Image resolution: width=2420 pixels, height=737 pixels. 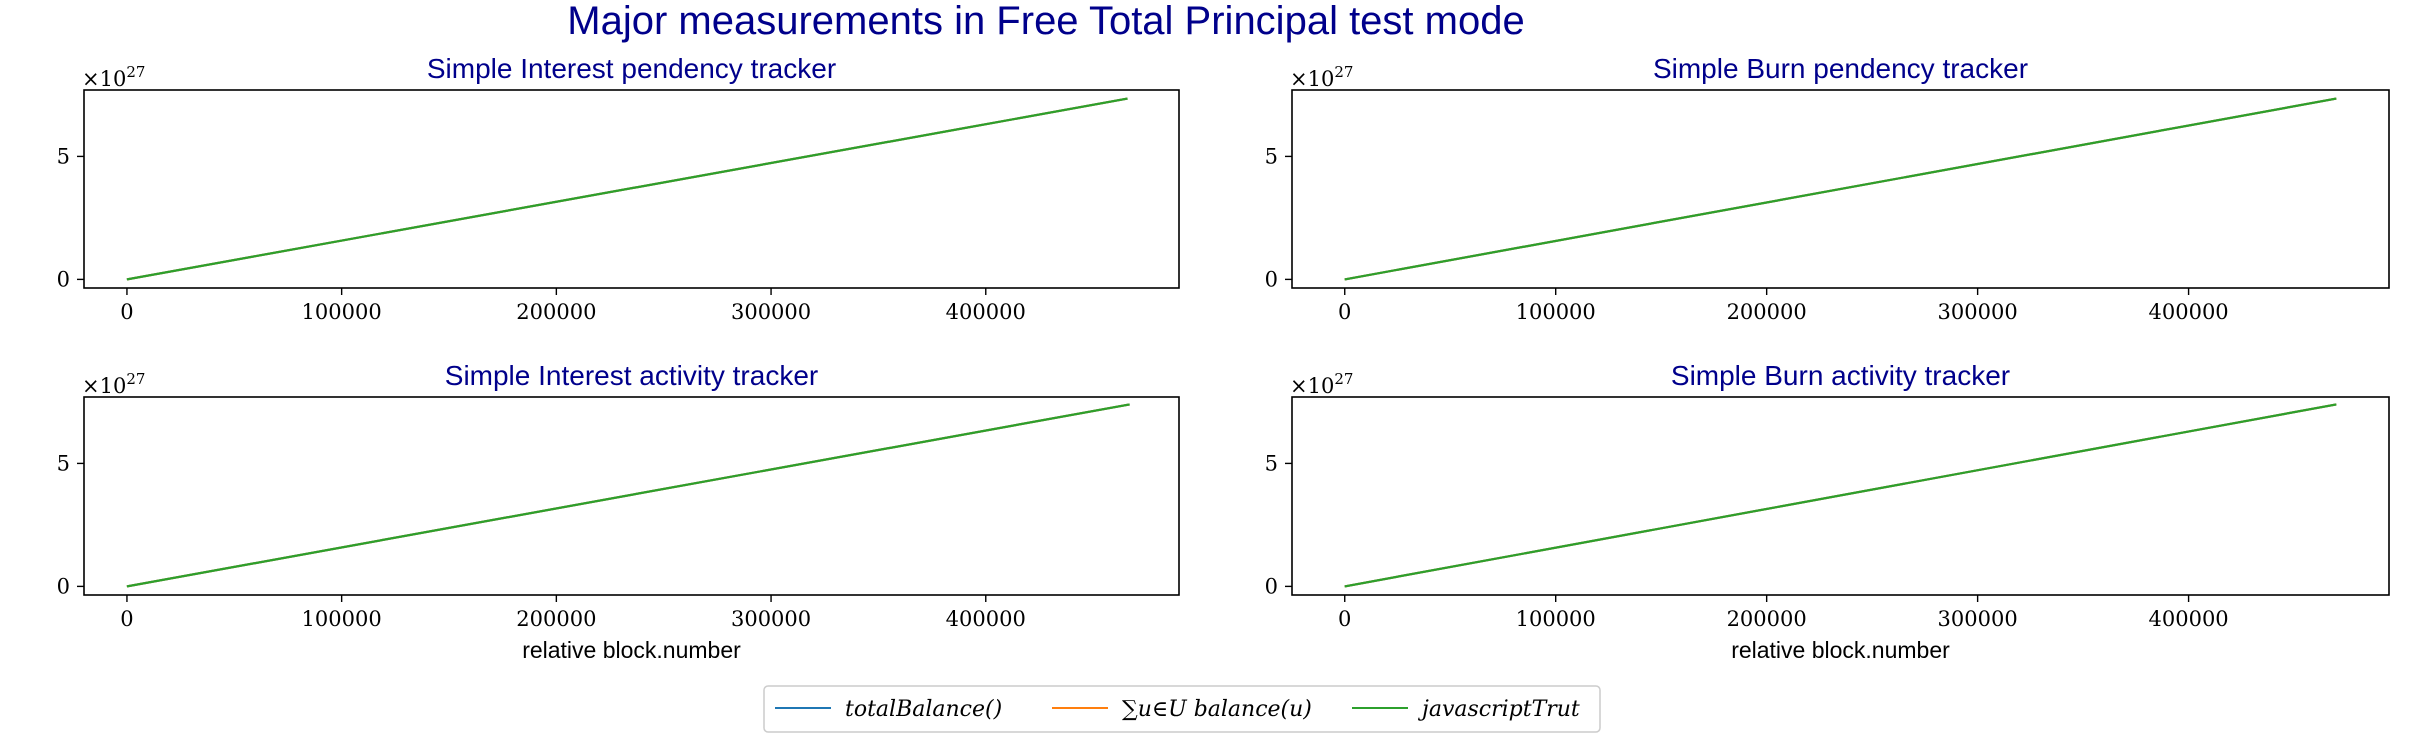 What do you see at coordinates (631, 375) in the screenshot?
I see `subplot-title: Simple Interest activity tracker` at bounding box center [631, 375].